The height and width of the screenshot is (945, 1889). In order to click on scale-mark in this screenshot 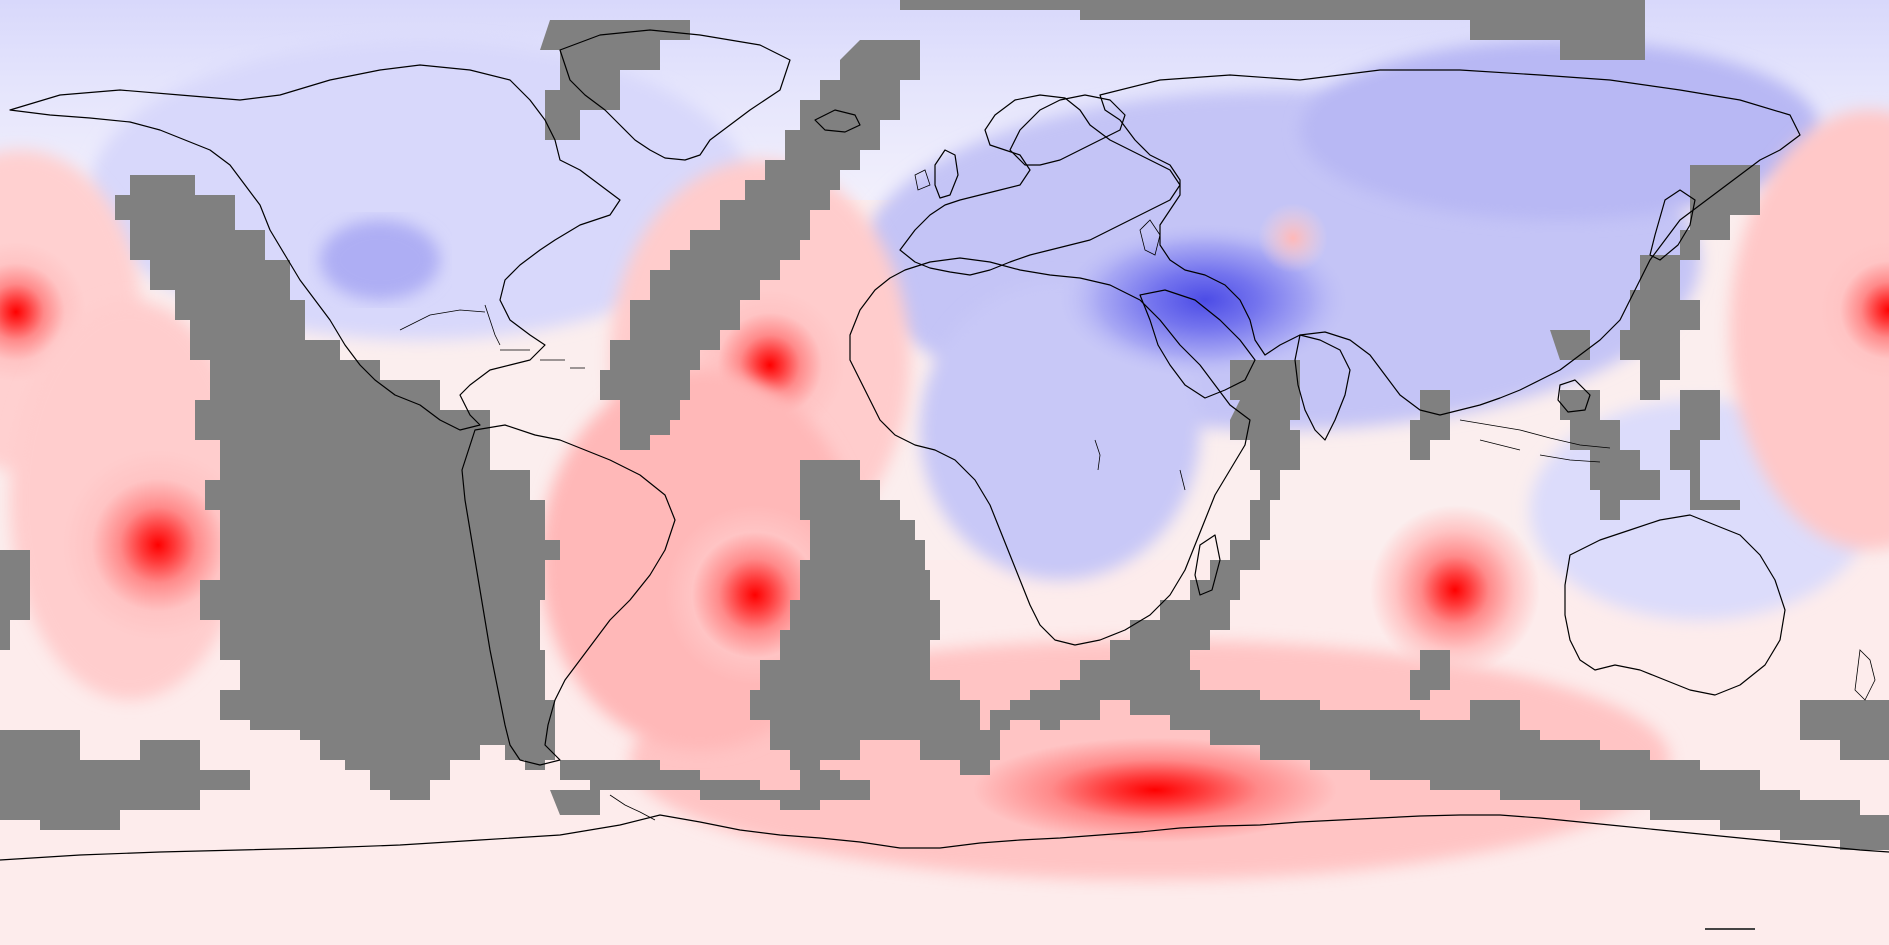, I will do `click(1730, 929)`.